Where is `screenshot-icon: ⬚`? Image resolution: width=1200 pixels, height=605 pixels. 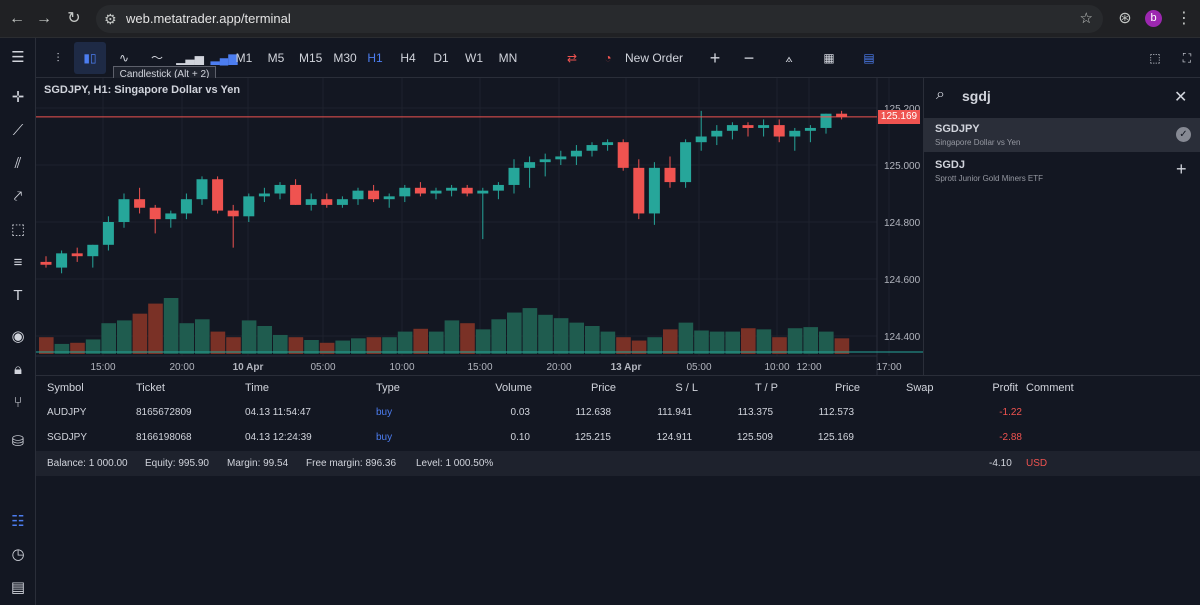 screenshot-icon: ⬚ is located at coordinates (1155, 58).